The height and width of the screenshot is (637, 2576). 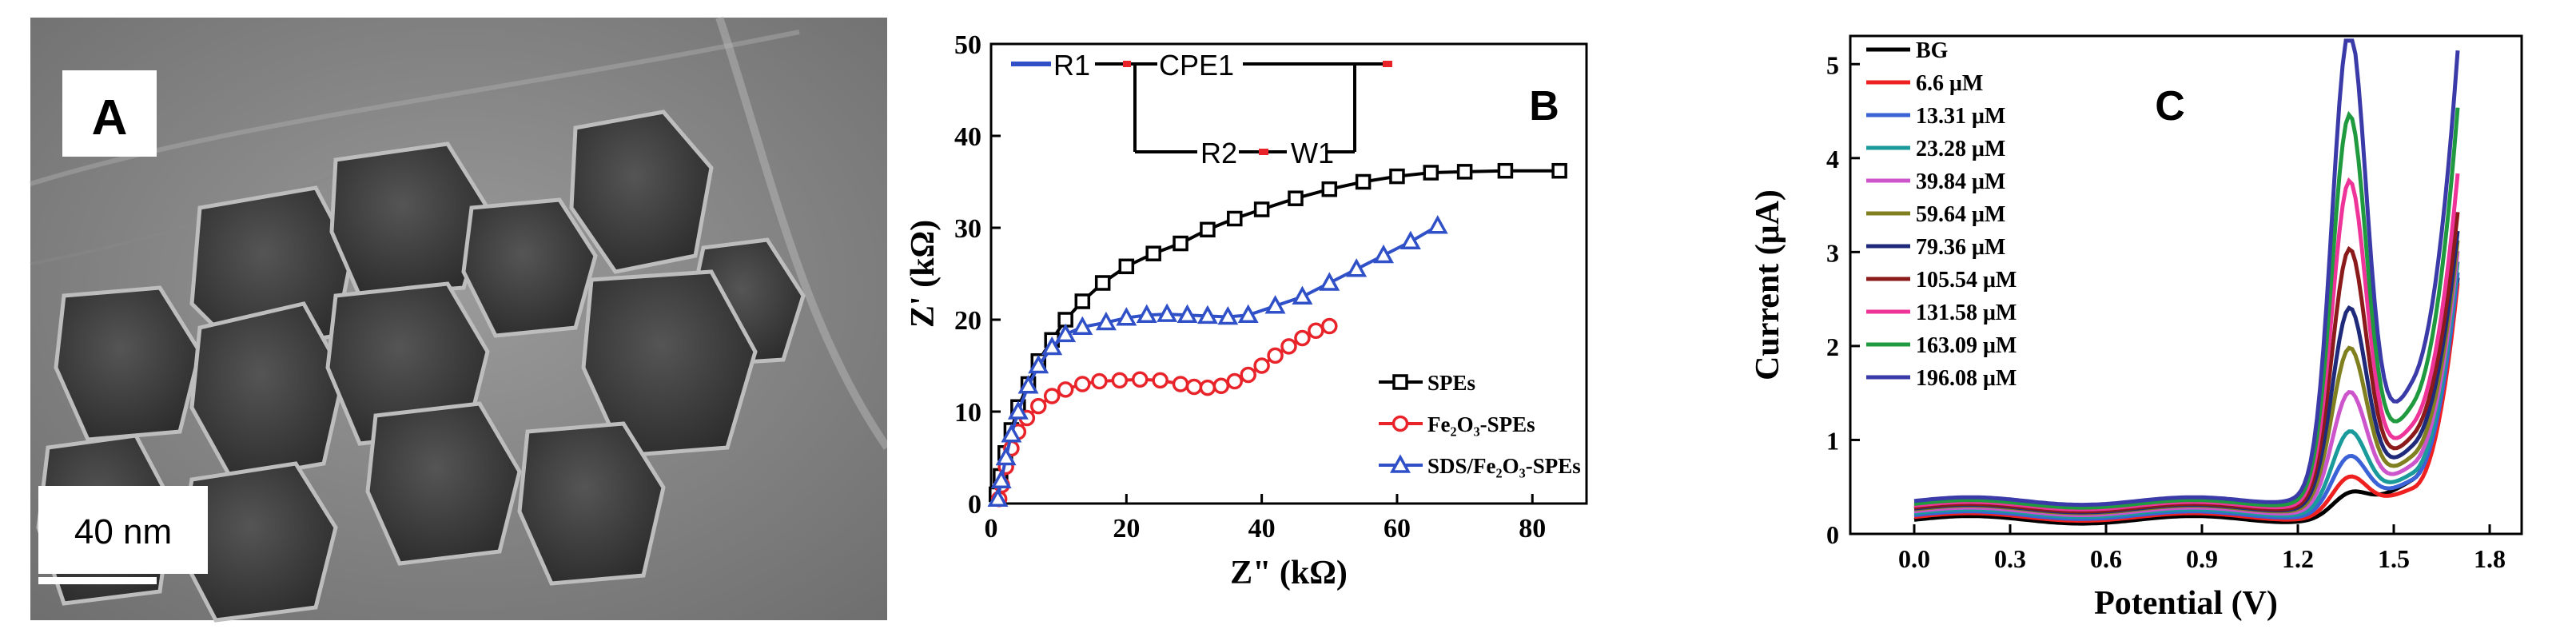 I want to click on panel-a-letter: A, so click(x=110, y=118).